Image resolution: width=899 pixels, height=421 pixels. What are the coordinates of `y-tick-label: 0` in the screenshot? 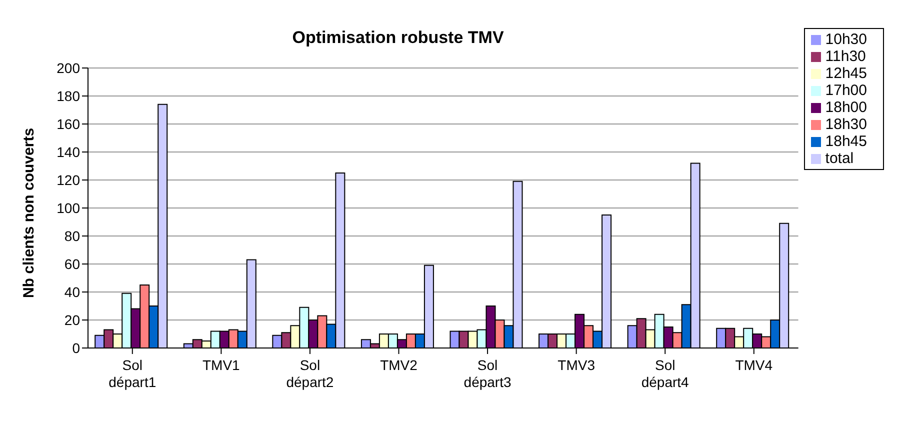 It's located at (76, 348).